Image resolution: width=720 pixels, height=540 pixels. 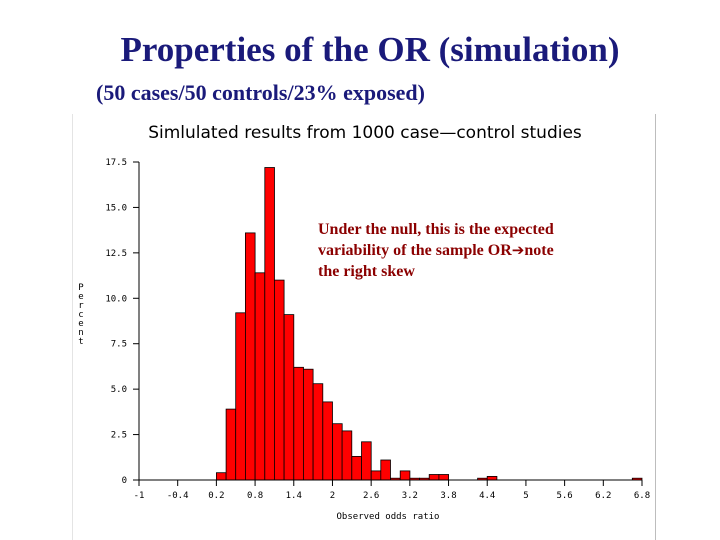 What do you see at coordinates (448, 496) in the screenshot?
I see `x-tick-label: 3.8` at bounding box center [448, 496].